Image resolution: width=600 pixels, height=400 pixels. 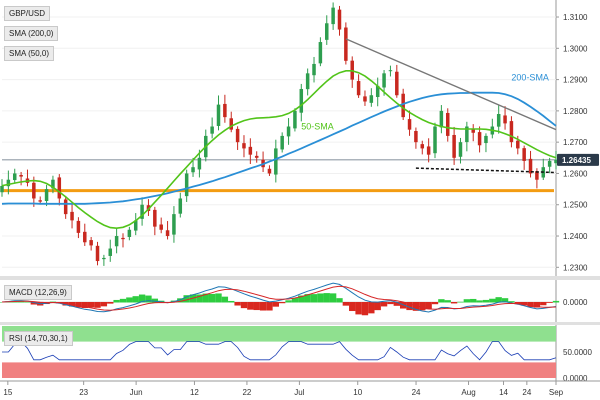 What do you see at coordinates (246, 392) in the screenshot?
I see `x-tick-label: 22` at bounding box center [246, 392].